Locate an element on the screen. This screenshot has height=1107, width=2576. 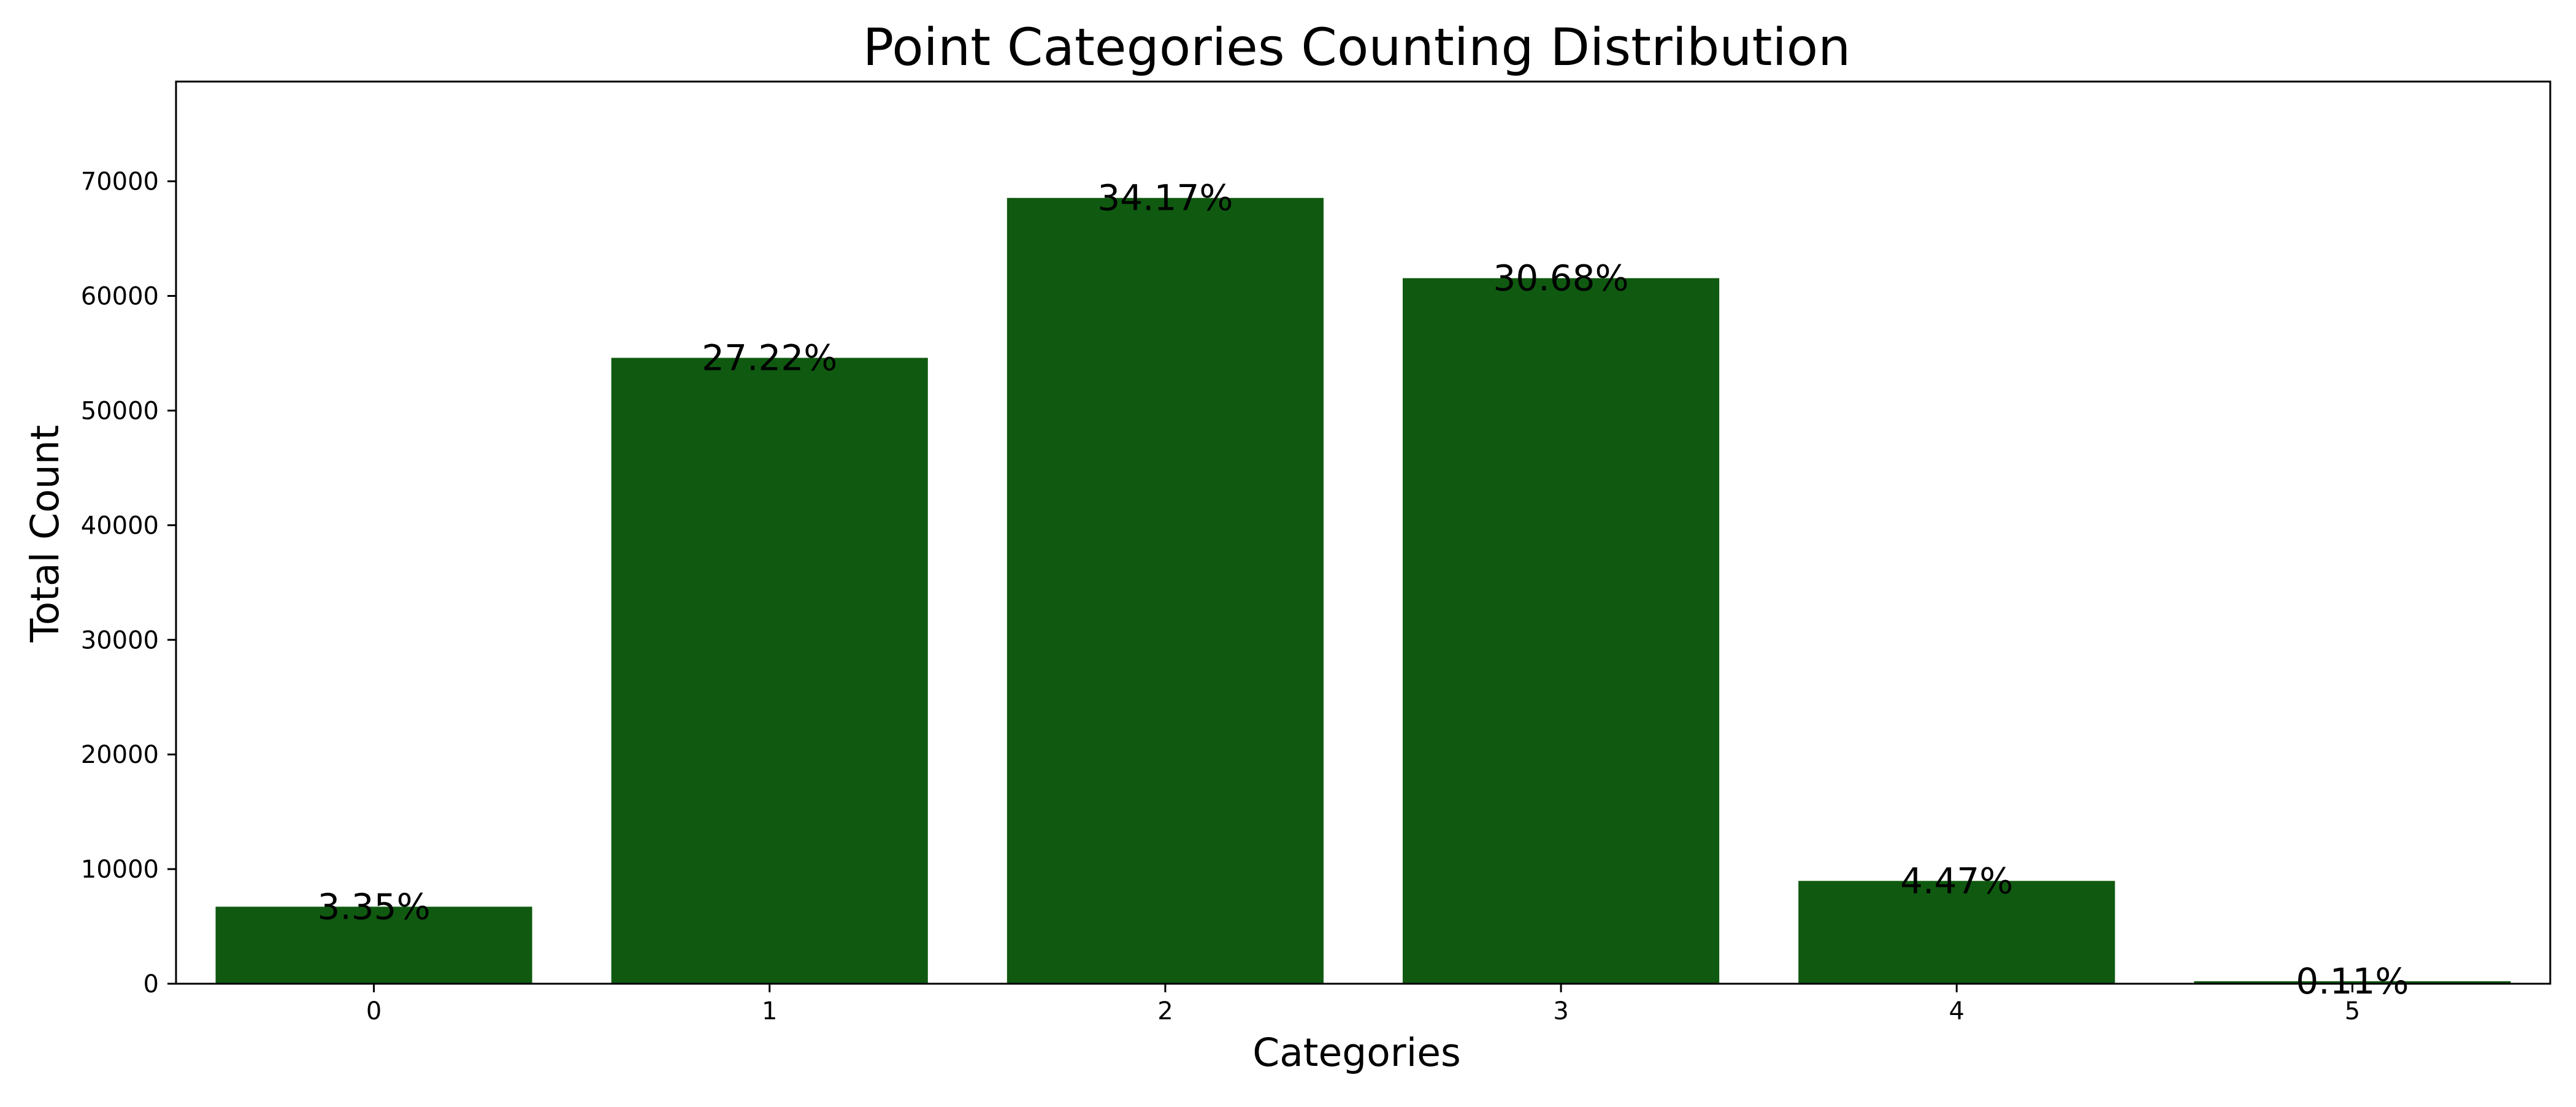
data-label-3: 30.68% is located at coordinates (1561, 278).